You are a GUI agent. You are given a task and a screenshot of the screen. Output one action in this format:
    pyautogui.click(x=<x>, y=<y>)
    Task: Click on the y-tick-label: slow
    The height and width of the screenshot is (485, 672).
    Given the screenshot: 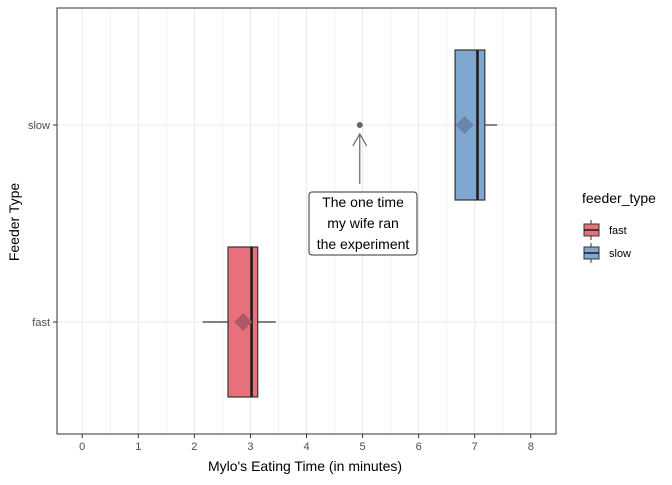 What is the action you would take?
    pyautogui.click(x=39, y=126)
    